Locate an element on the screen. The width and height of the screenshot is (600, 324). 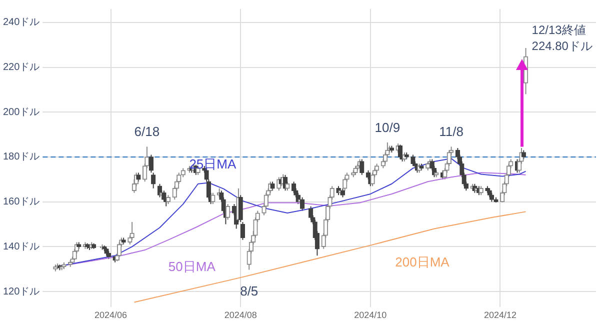
y-tick-label: 140ドル is located at coordinates (21, 246).